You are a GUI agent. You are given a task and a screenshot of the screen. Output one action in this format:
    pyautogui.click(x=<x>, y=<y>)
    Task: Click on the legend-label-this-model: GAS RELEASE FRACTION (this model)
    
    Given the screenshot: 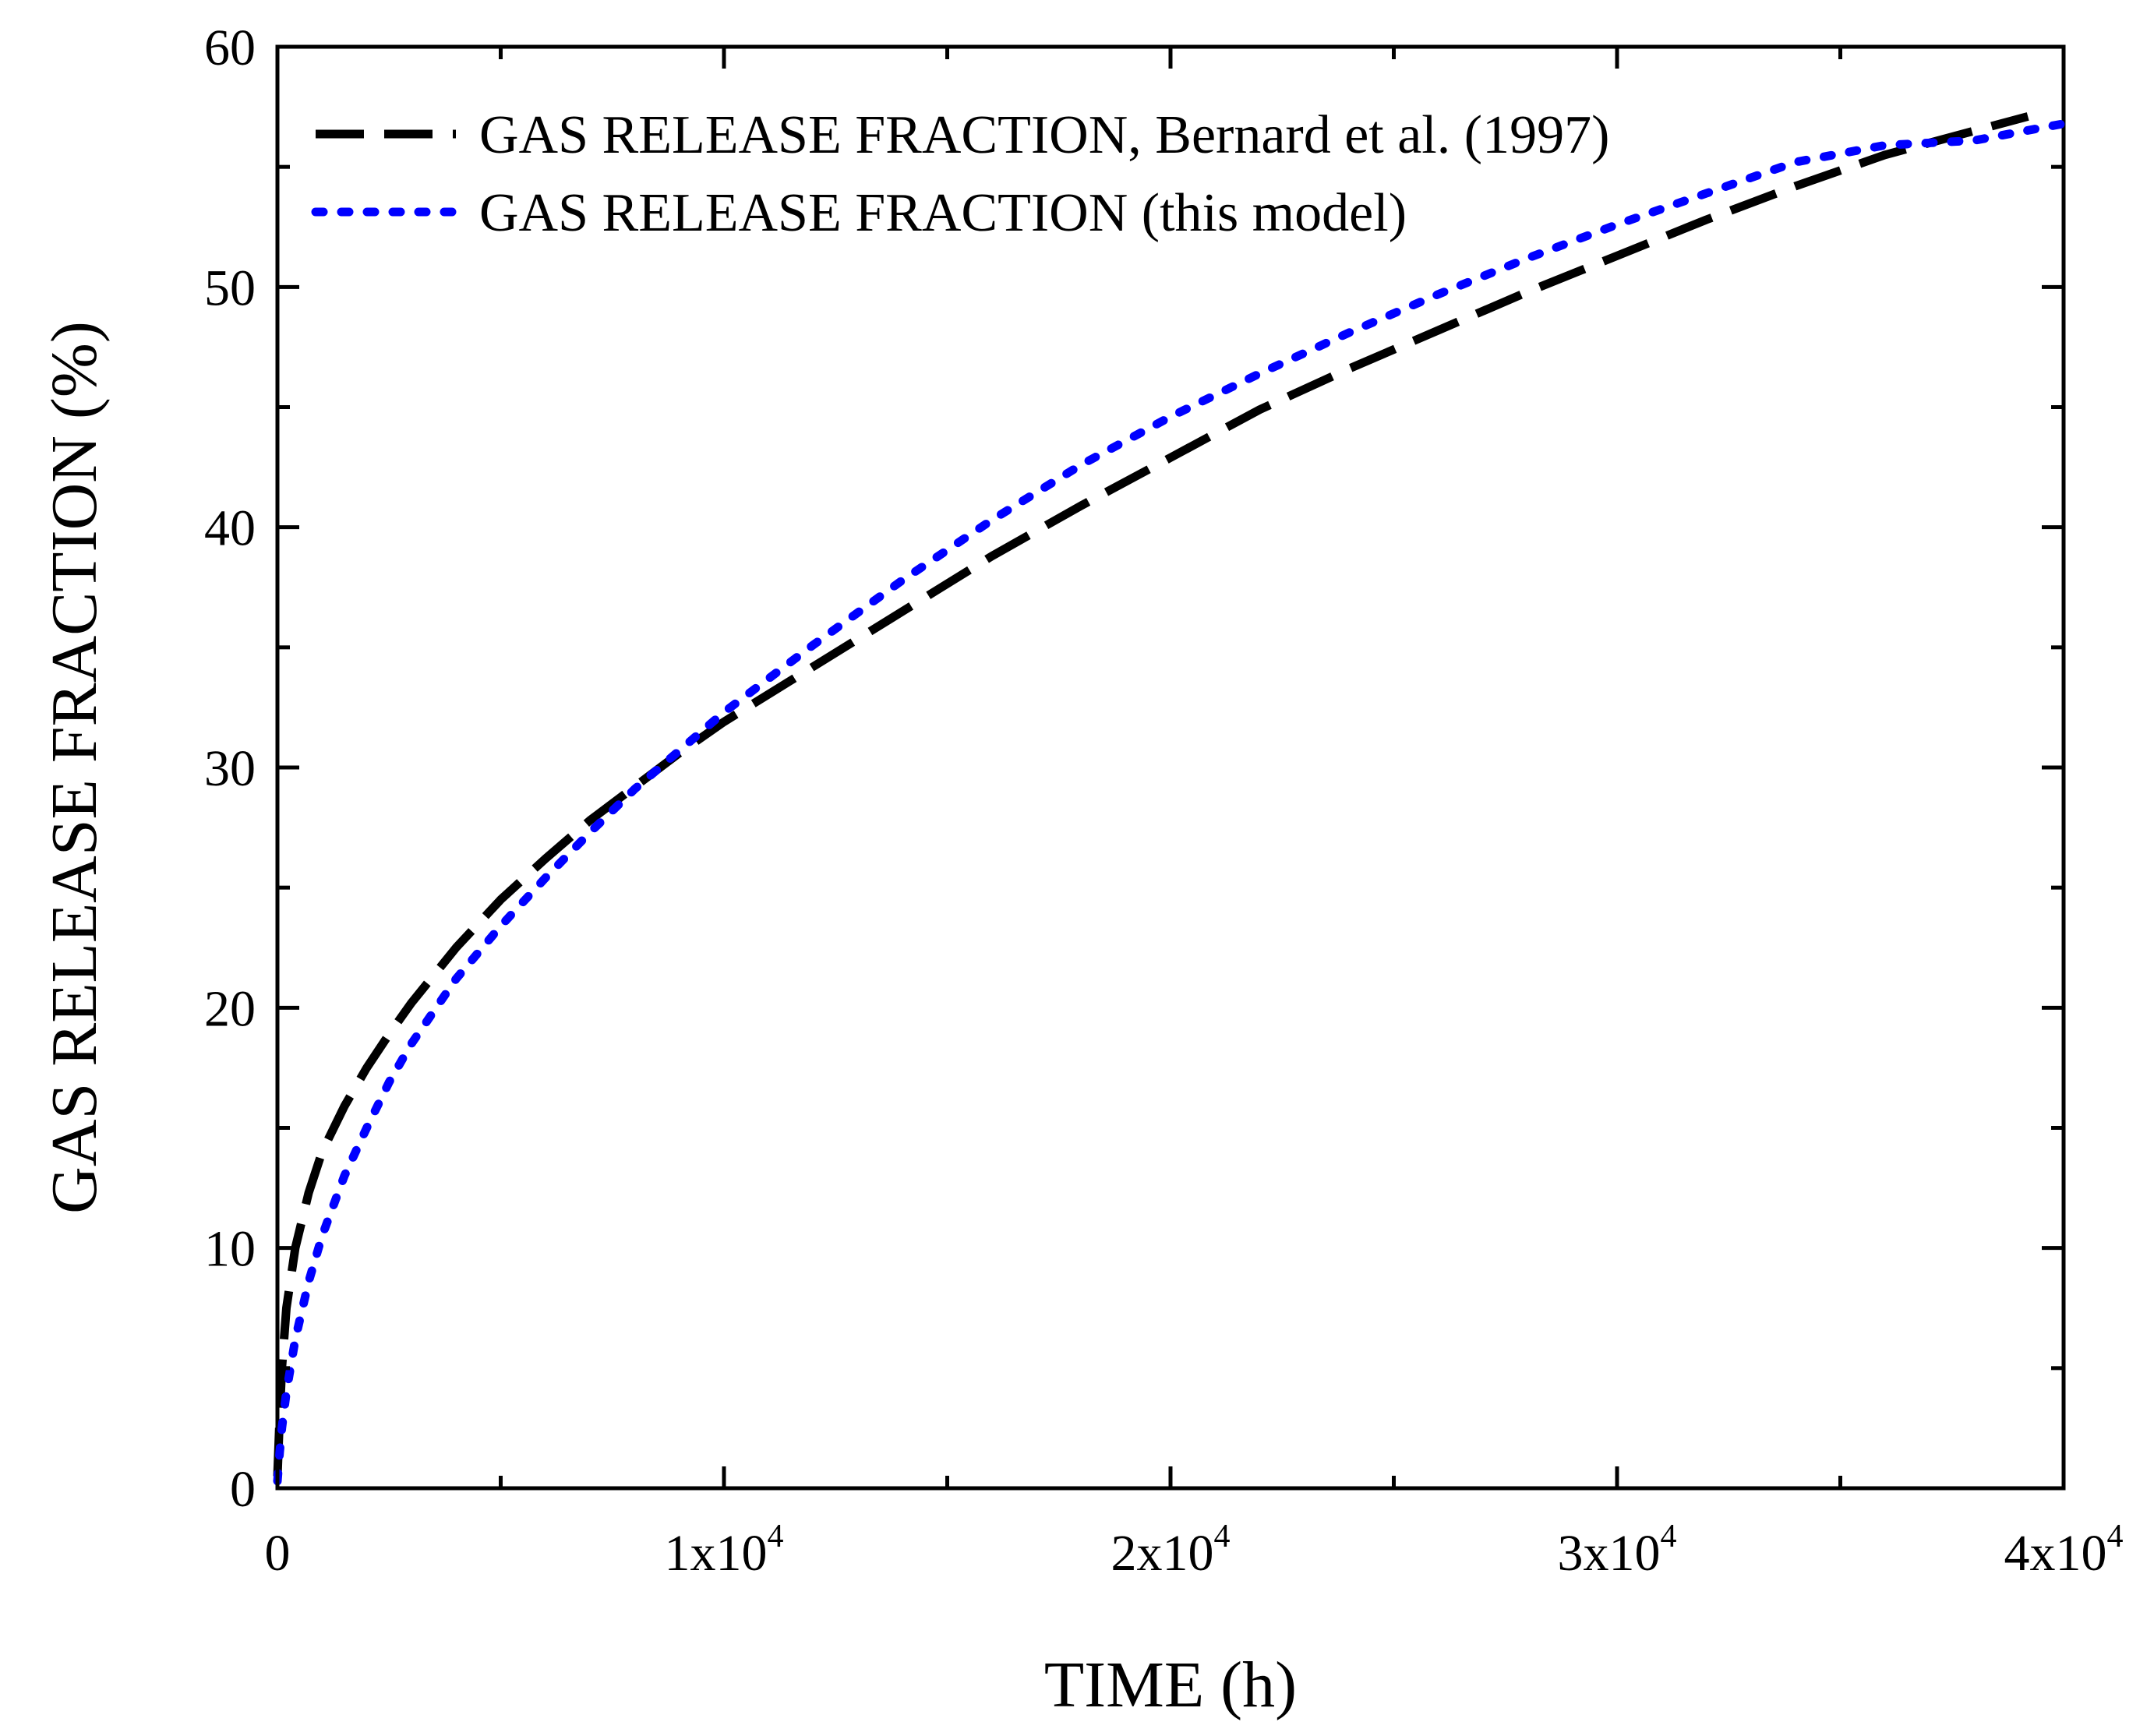 What is the action you would take?
    pyautogui.click(x=943, y=213)
    